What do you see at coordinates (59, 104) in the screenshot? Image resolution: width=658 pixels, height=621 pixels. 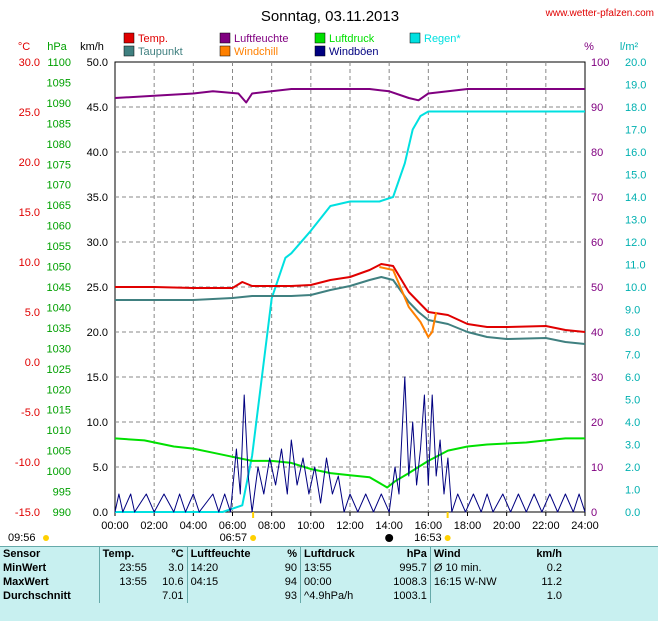 I see `pressure-tick-label: 1090` at bounding box center [59, 104].